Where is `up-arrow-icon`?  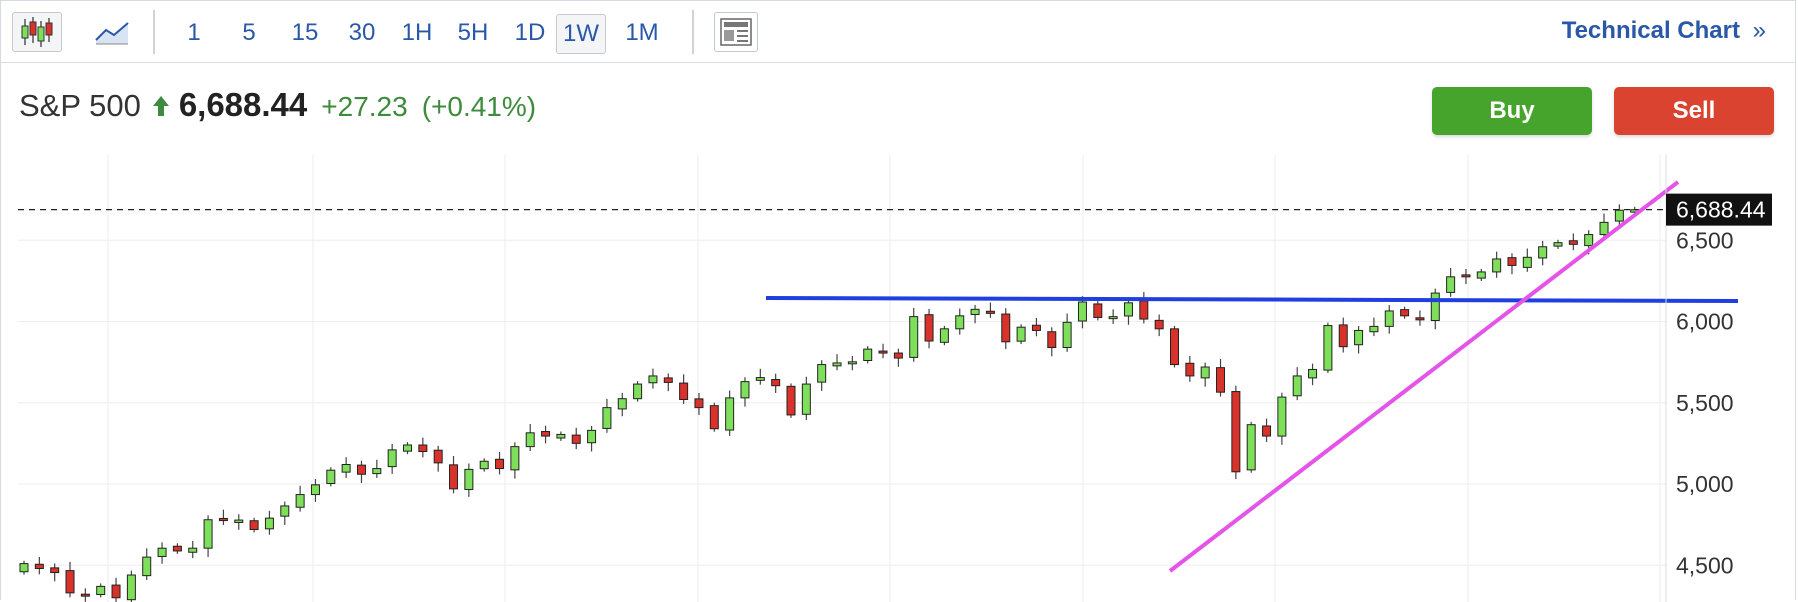 up-arrow-icon is located at coordinates (160, 106).